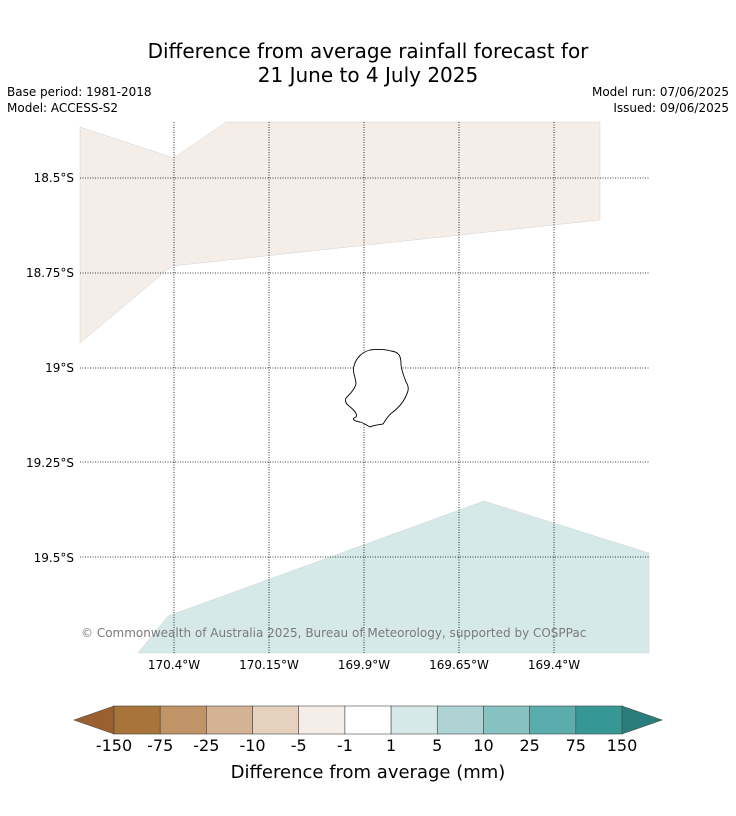 The height and width of the screenshot is (816, 736). Describe the element at coordinates (660, 92) in the screenshot. I see `model-run: Model run: 07/06/2025` at that location.